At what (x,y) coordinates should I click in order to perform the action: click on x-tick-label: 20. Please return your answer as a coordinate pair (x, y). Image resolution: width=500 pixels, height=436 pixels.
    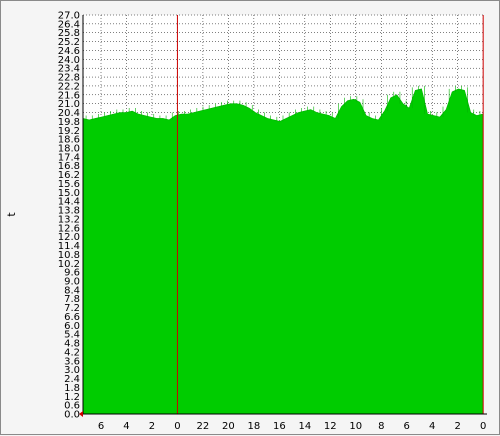
    Looking at the image, I should click on (228, 426).